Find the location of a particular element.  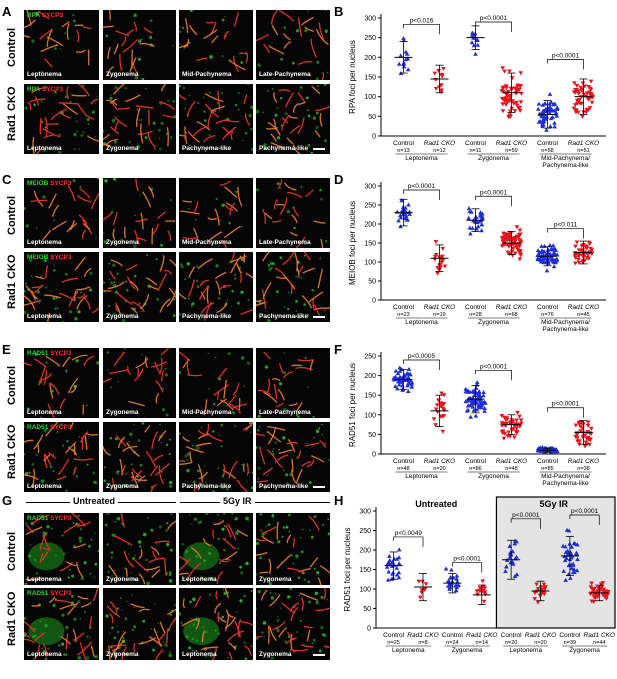

n-label: n=20 is located at coordinates (439, 469).